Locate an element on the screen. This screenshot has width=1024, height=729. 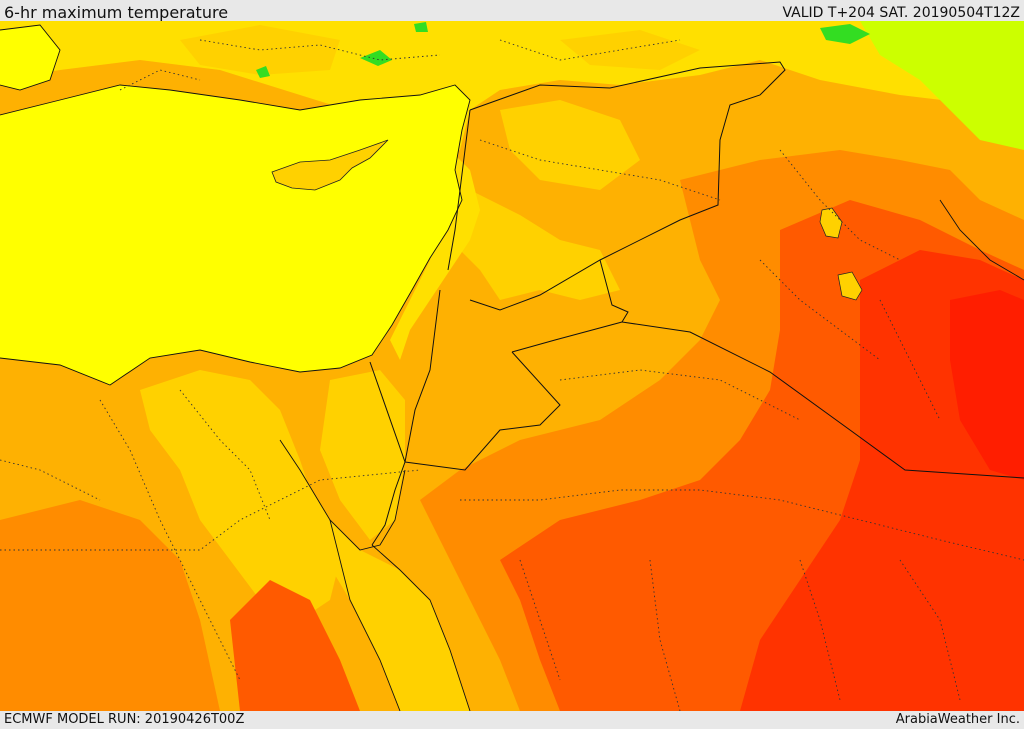
red-sea-gulf is located at coordinates (375, 575).